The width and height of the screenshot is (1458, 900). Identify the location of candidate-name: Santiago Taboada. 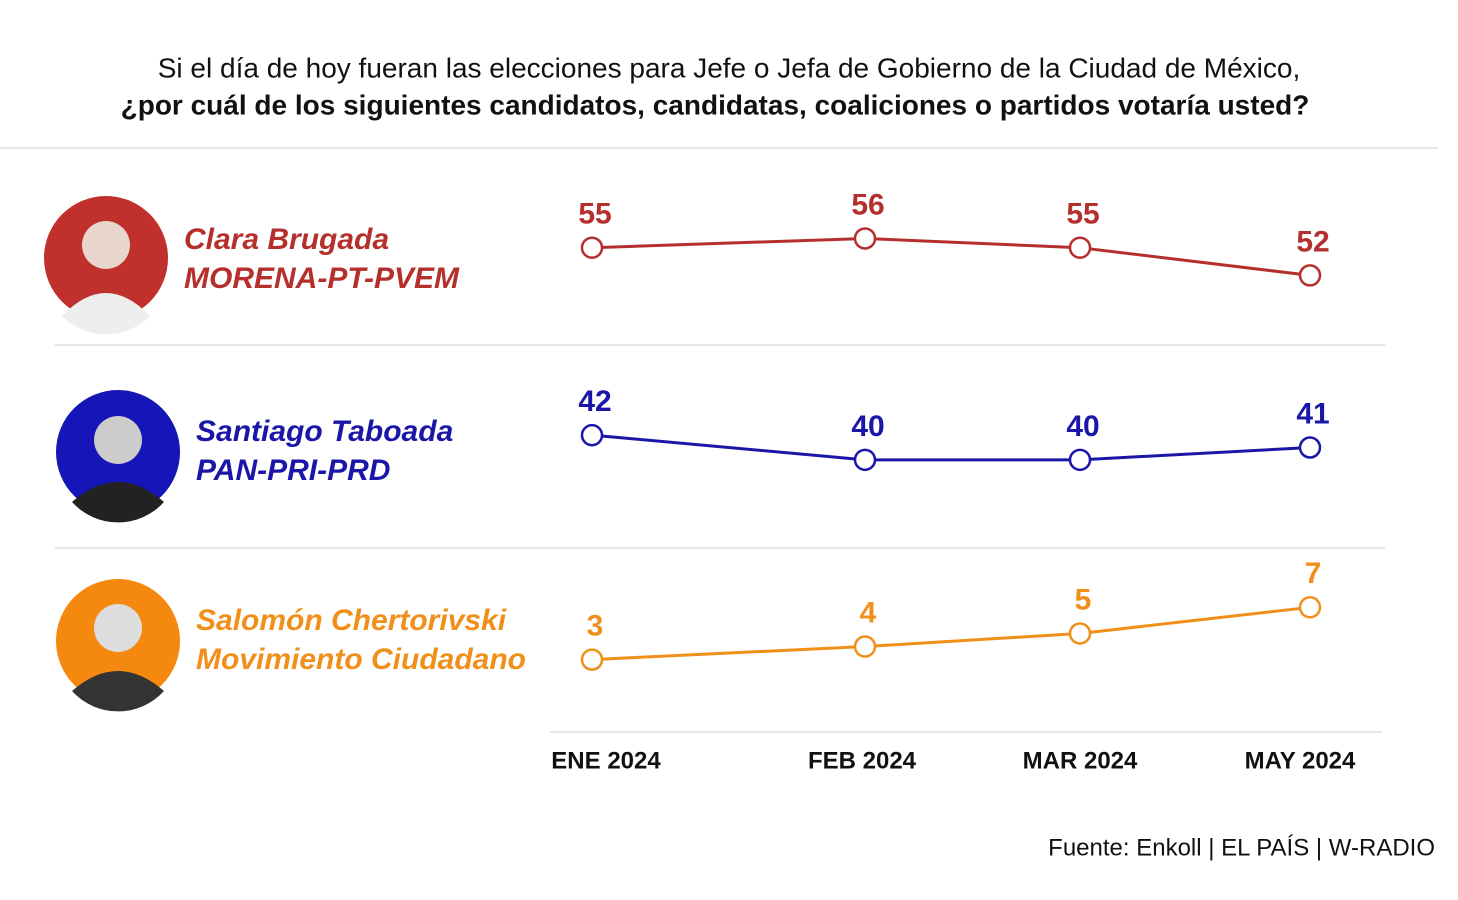
(324, 431).